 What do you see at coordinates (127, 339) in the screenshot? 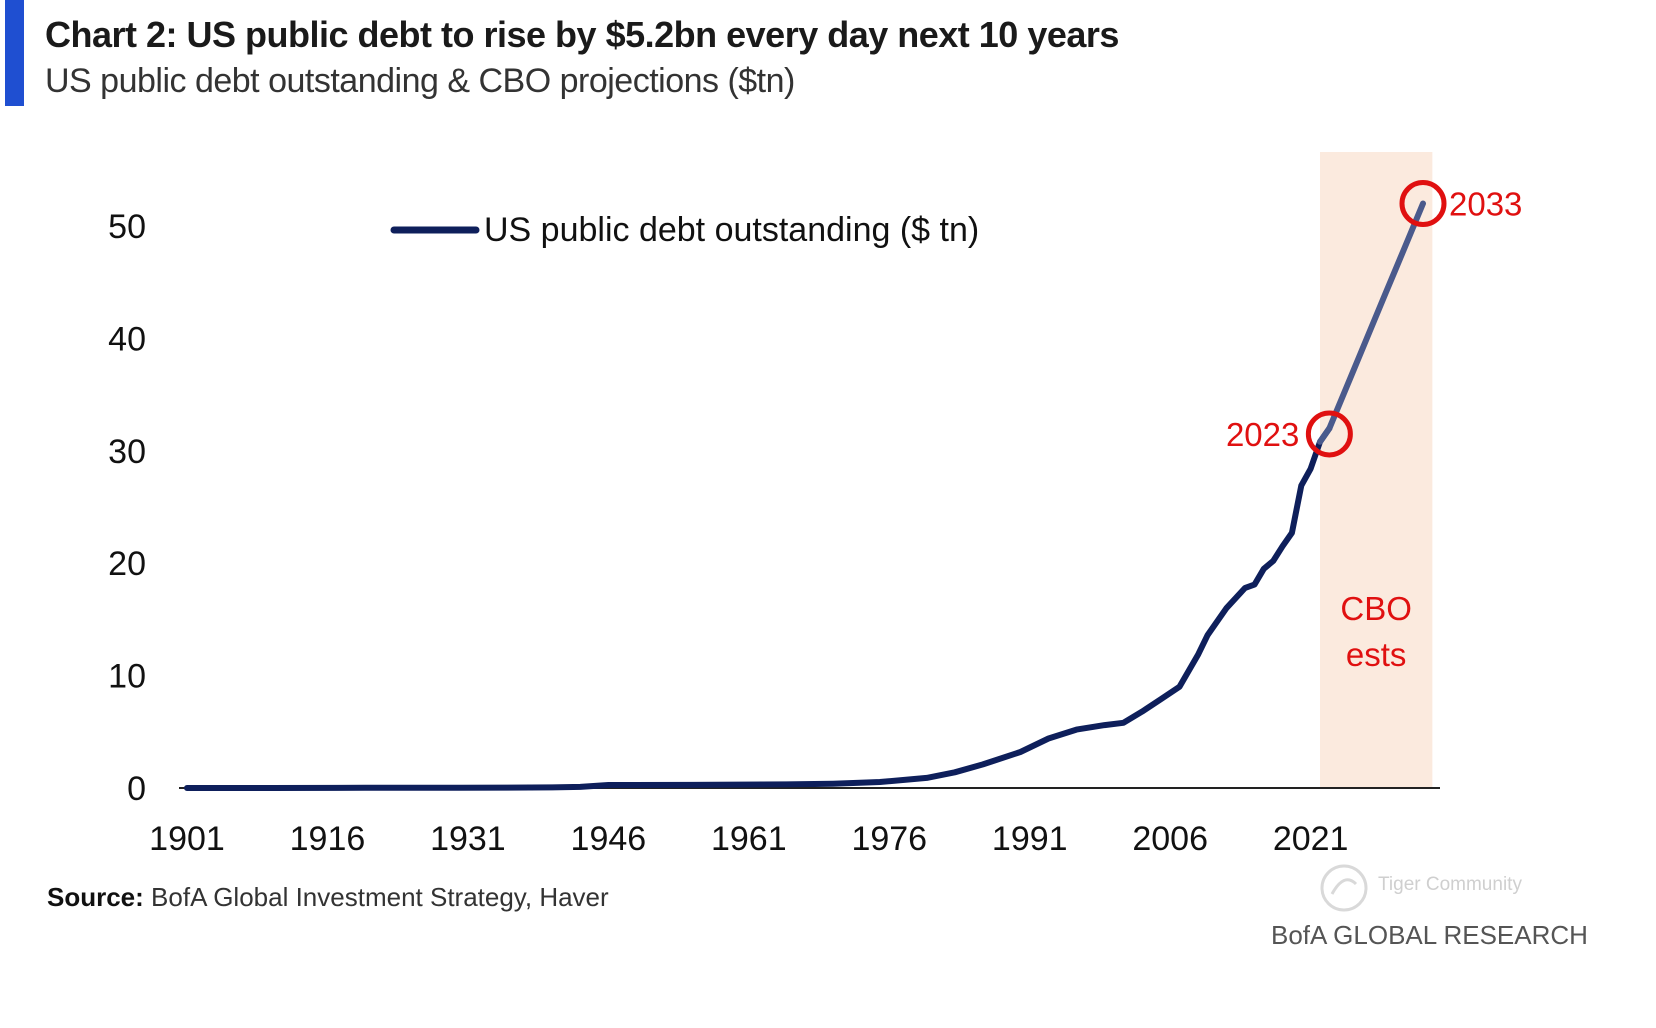
I see `y-tick-label: 40` at bounding box center [127, 339].